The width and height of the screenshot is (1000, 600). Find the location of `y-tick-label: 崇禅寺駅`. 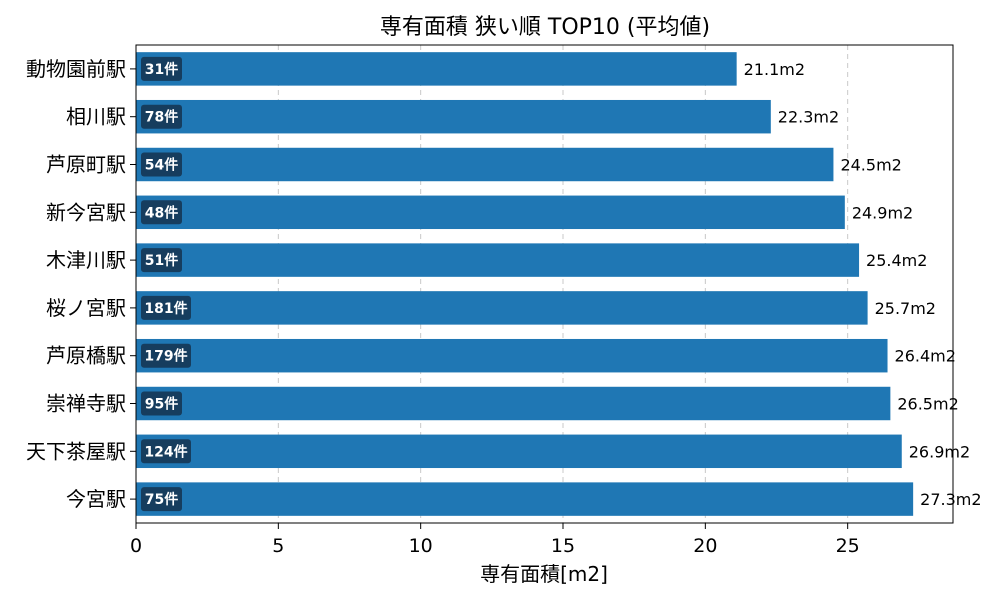

y-tick-label: 崇禅寺駅 is located at coordinates (86, 404).